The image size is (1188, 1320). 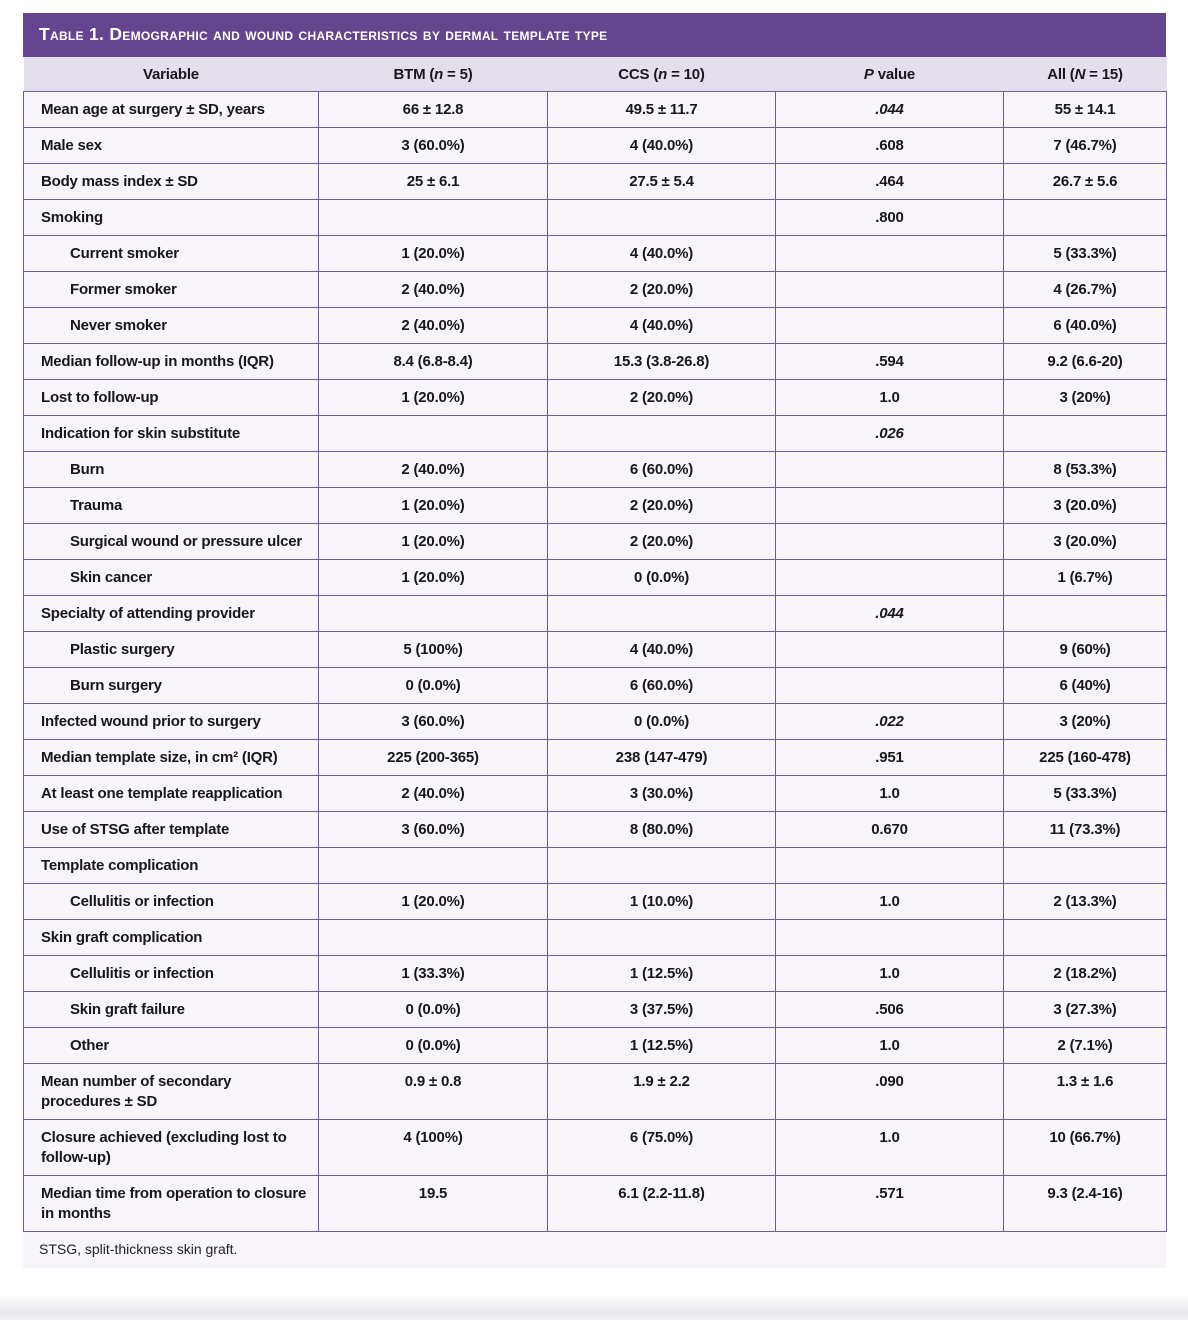 What do you see at coordinates (171, 397) in the screenshot?
I see `row-label: Lost to follow-up` at bounding box center [171, 397].